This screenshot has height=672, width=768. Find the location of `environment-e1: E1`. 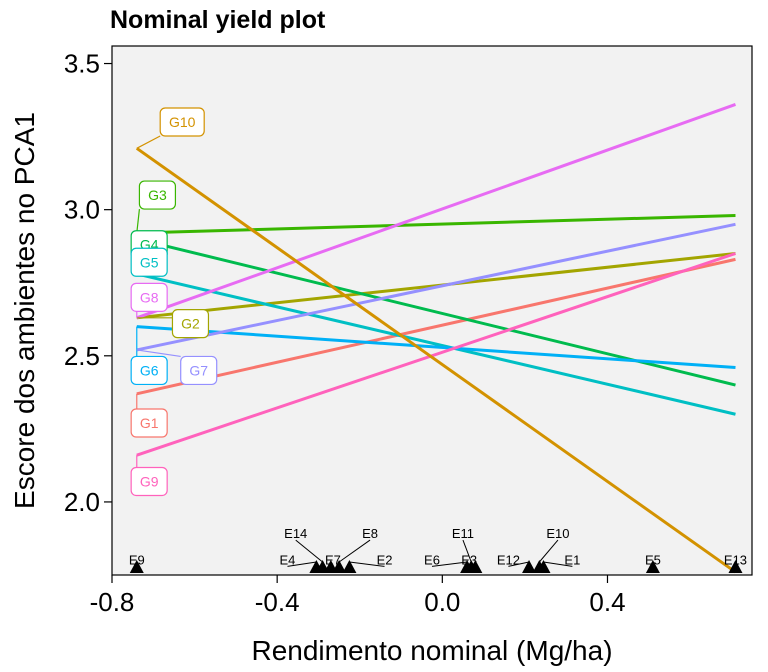

environment-e1: E1 is located at coordinates (558, 562).